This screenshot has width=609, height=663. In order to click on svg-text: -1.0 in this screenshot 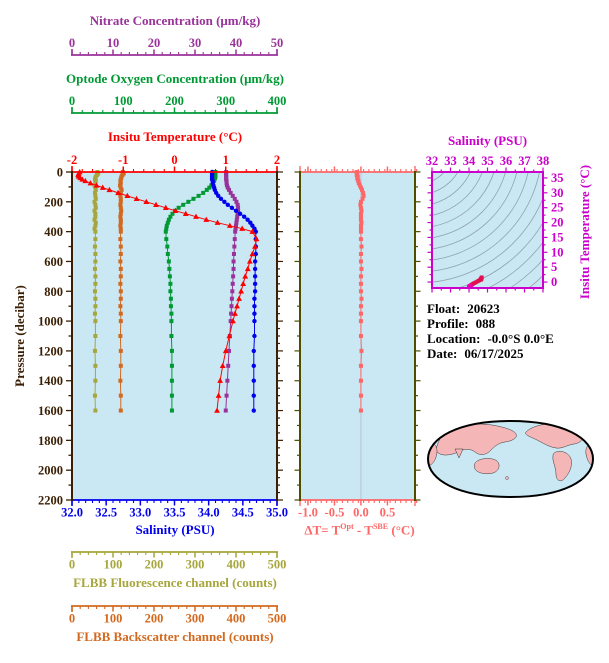, I will do `click(308, 513)`.